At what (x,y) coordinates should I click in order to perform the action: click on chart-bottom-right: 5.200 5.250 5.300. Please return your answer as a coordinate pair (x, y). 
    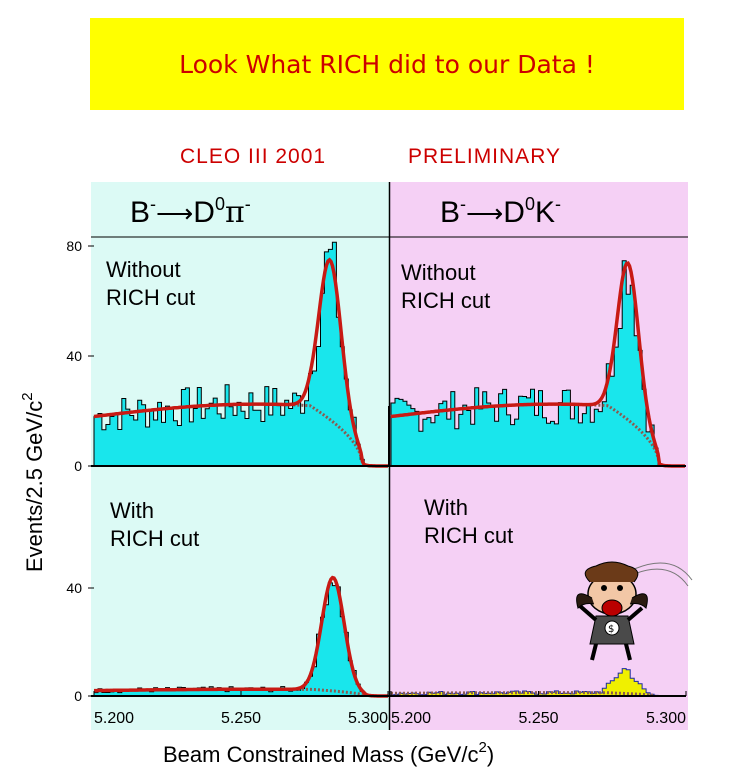
    Looking at the image, I should click on (537, 697).